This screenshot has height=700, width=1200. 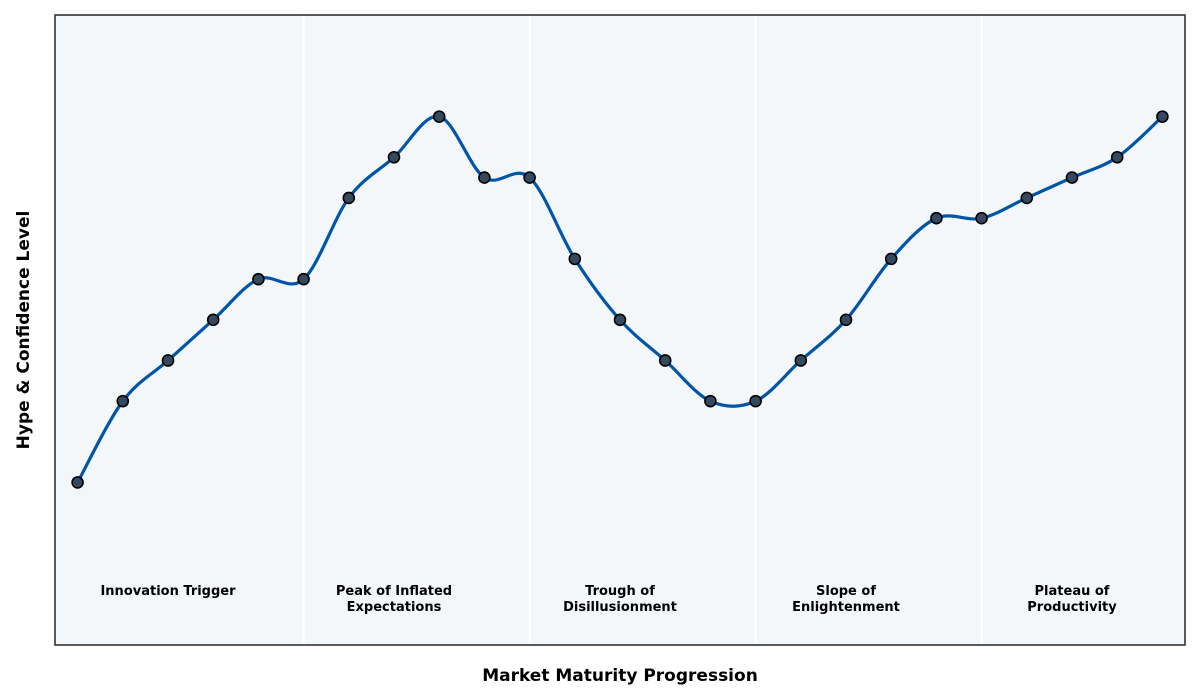 I want to click on phase-label-1: Peak of Inflated Expectations, so click(x=394, y=599).